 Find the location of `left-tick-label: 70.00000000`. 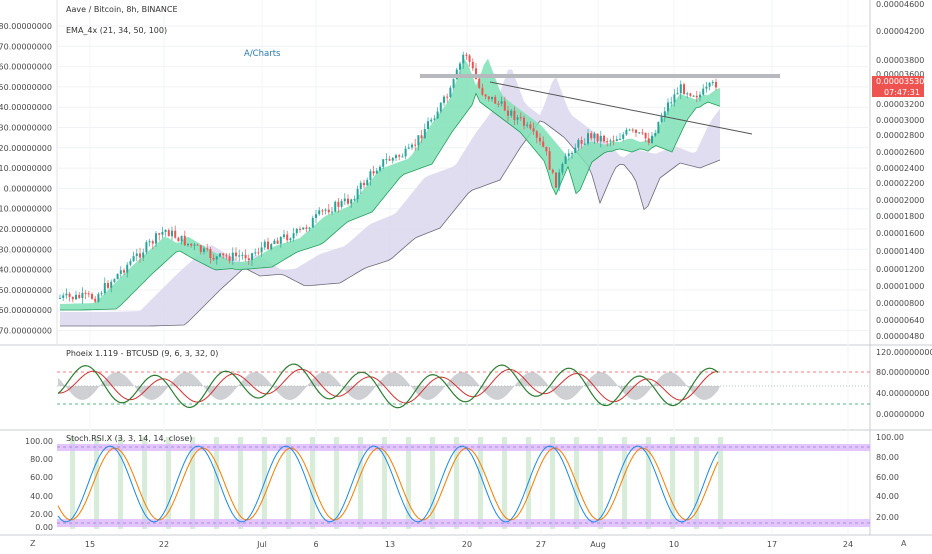

left-tick-label: 70.00000000 is located at coordinates (26, 46).